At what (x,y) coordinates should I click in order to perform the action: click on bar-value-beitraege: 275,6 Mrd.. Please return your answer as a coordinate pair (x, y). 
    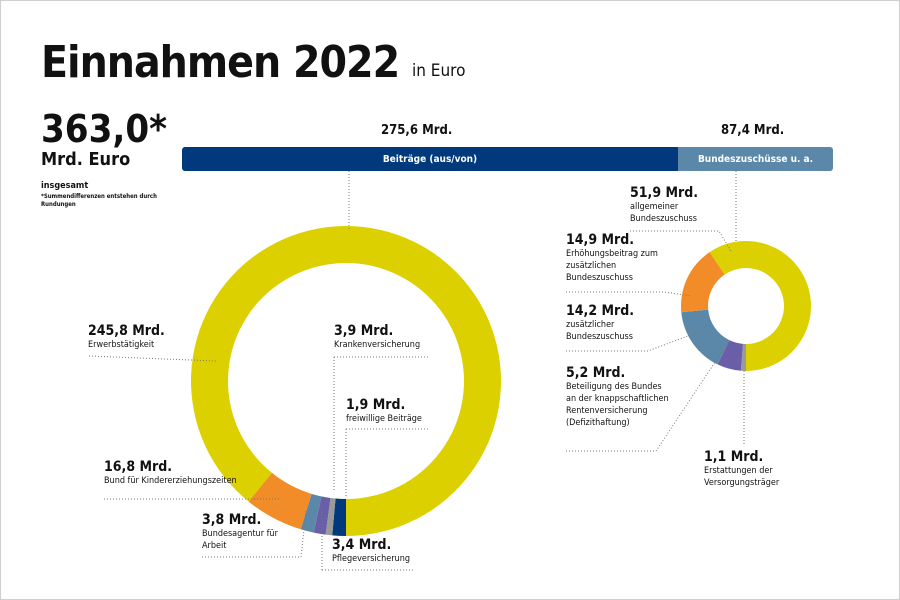
    Looking at the image, I should click on (417, 130).